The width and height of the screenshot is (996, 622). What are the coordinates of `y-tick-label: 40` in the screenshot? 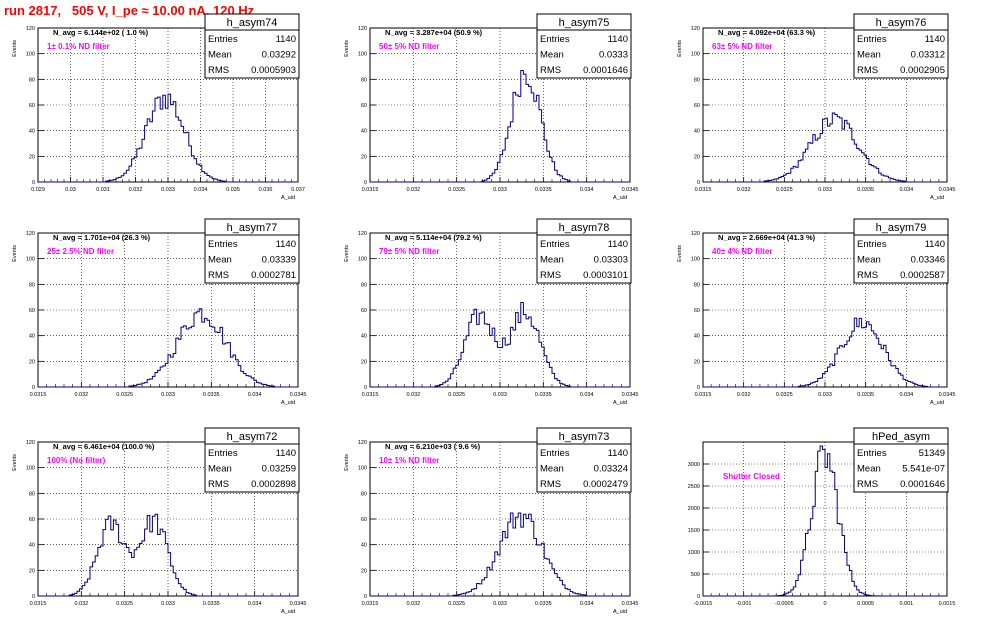 It's located at (32, 337).